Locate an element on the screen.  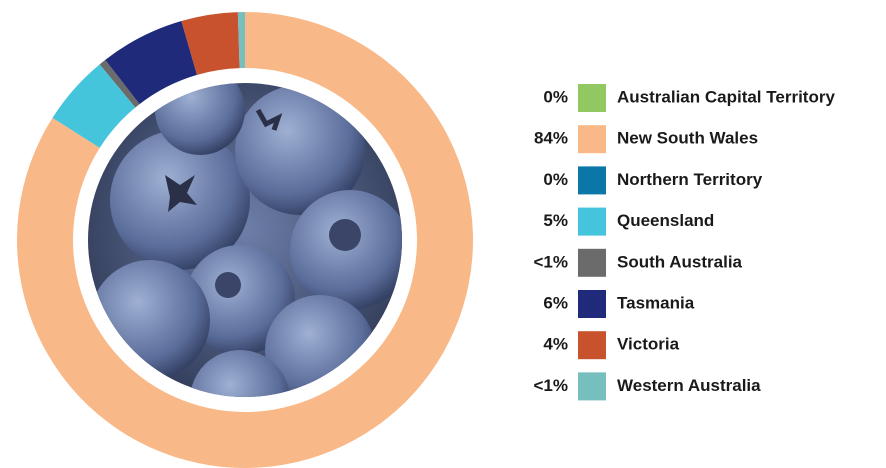
legend-label: Tasmania is located at coordinates (656, 302).